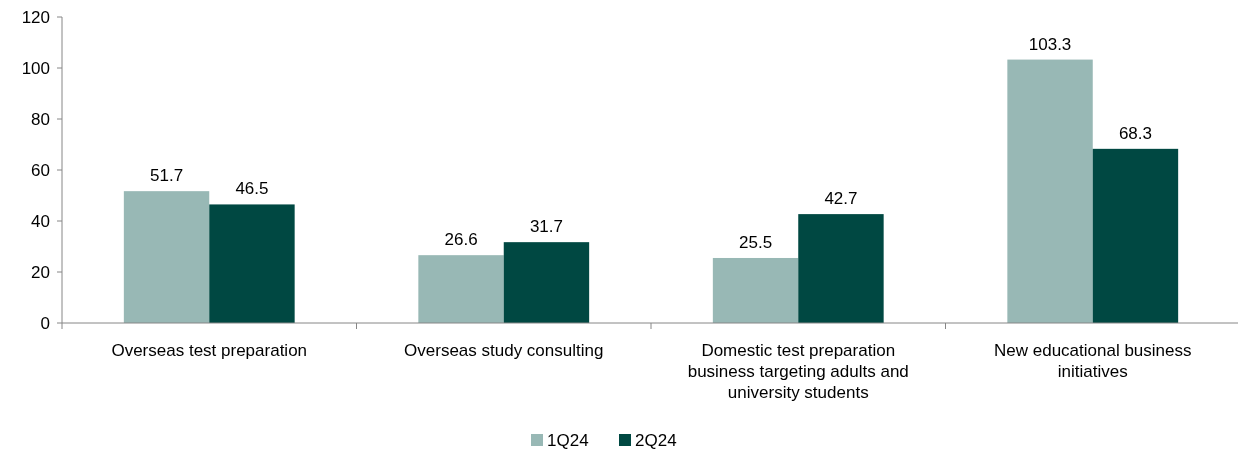  What do you see at coordinates (40, 221) in the screenshot?
I see `y-tick-label: 40` at bounding box center [40, 221].